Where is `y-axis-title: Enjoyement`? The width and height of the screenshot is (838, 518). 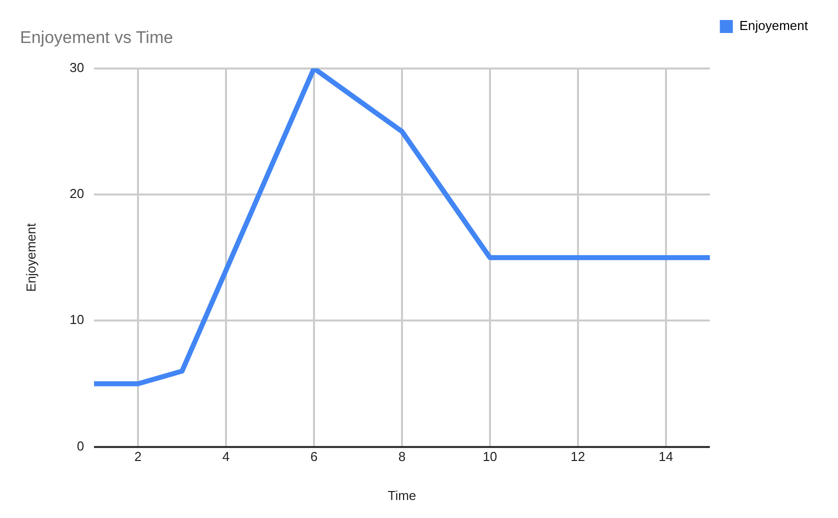 y-axis-title: Enjoyement is located at coordinates (30, 257).